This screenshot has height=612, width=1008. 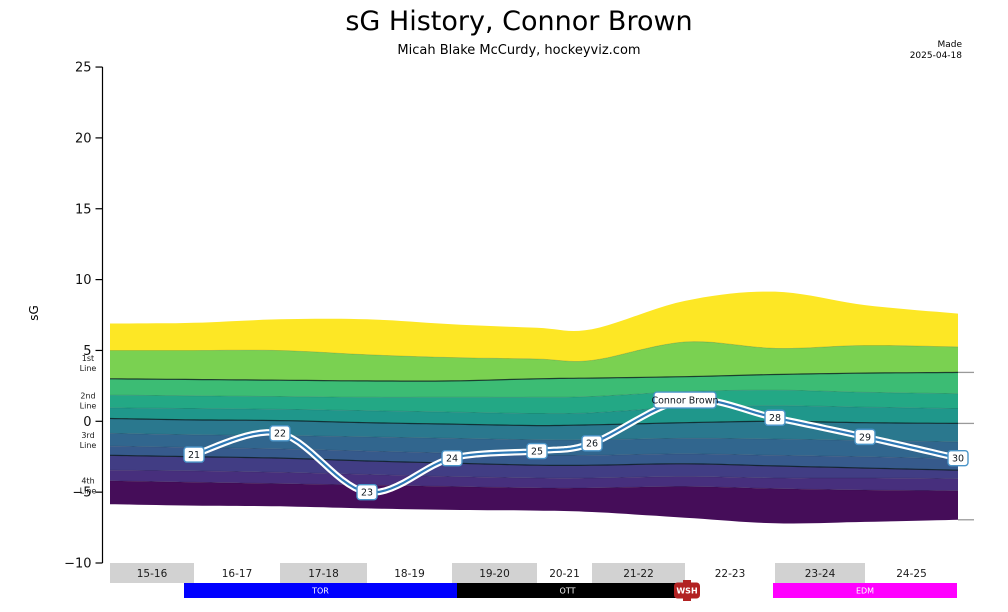 What do you see at coordinates (949, 45) in the screenshot?
I see `made-label: Made` at bounding box center [949, 45].